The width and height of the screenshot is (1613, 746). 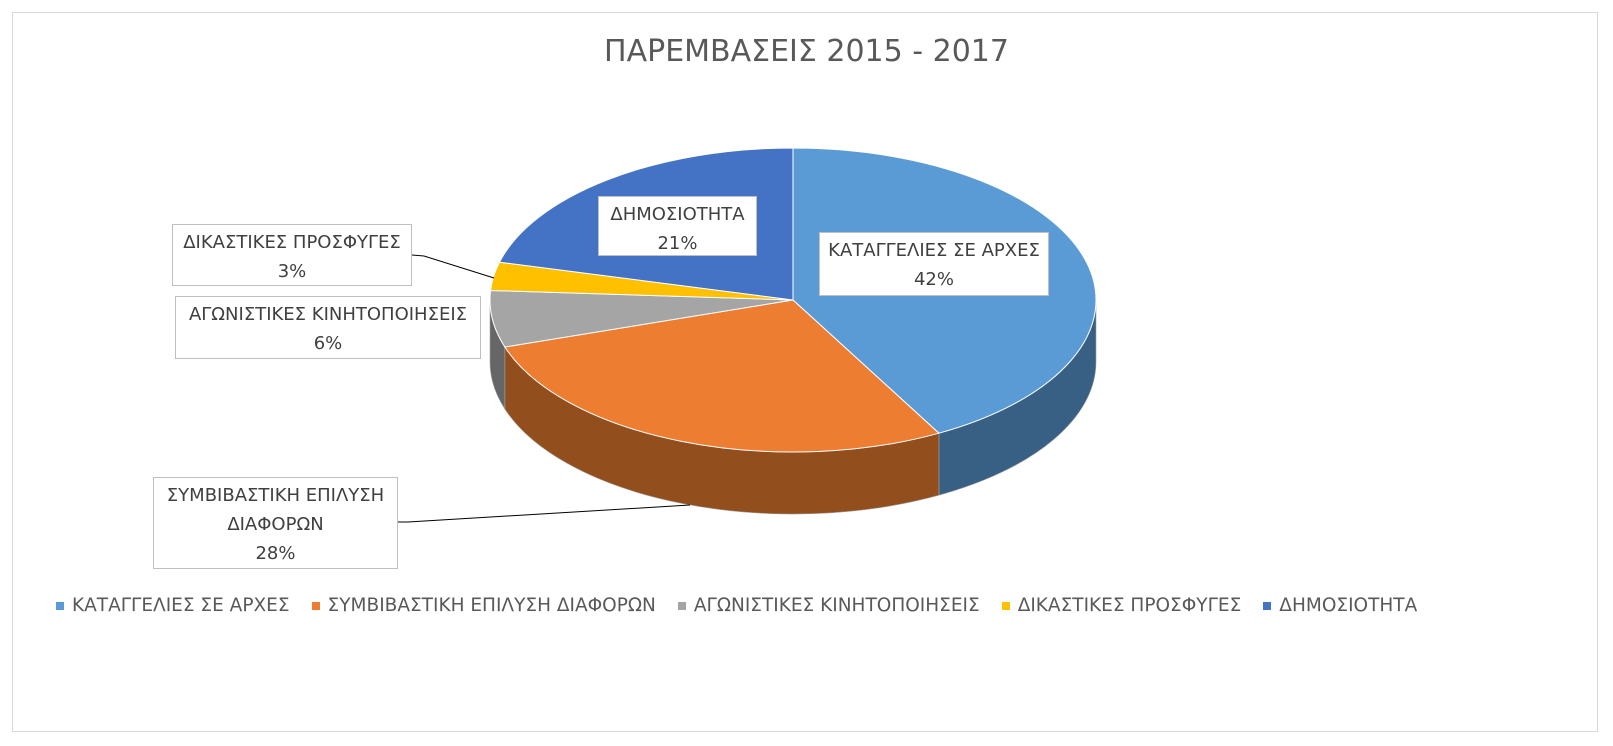 I want to click on legend-item: ΚΑΤΑΓΓΕΛΙΕΣ ΣΕ ΑΡΧΕΣ, so click(x=173, y=605).